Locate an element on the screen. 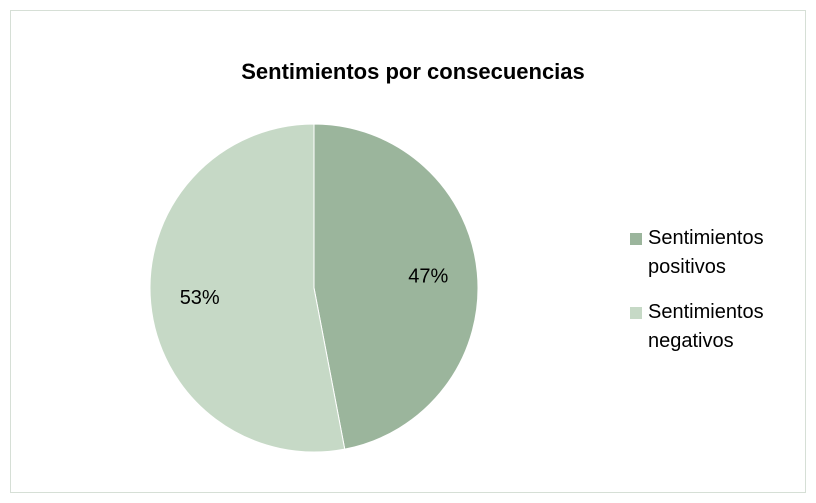 Image resolution: width=816 pixels, height=503 pixels. legend-label: Sentimientos negativos is located at coordinates (706, 326).